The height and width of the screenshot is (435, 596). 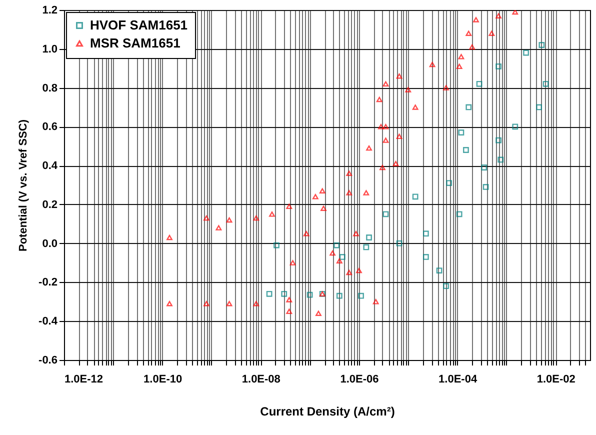 I want to click on x-tick-label: 1.0E-12, so click(x=84, y=380).